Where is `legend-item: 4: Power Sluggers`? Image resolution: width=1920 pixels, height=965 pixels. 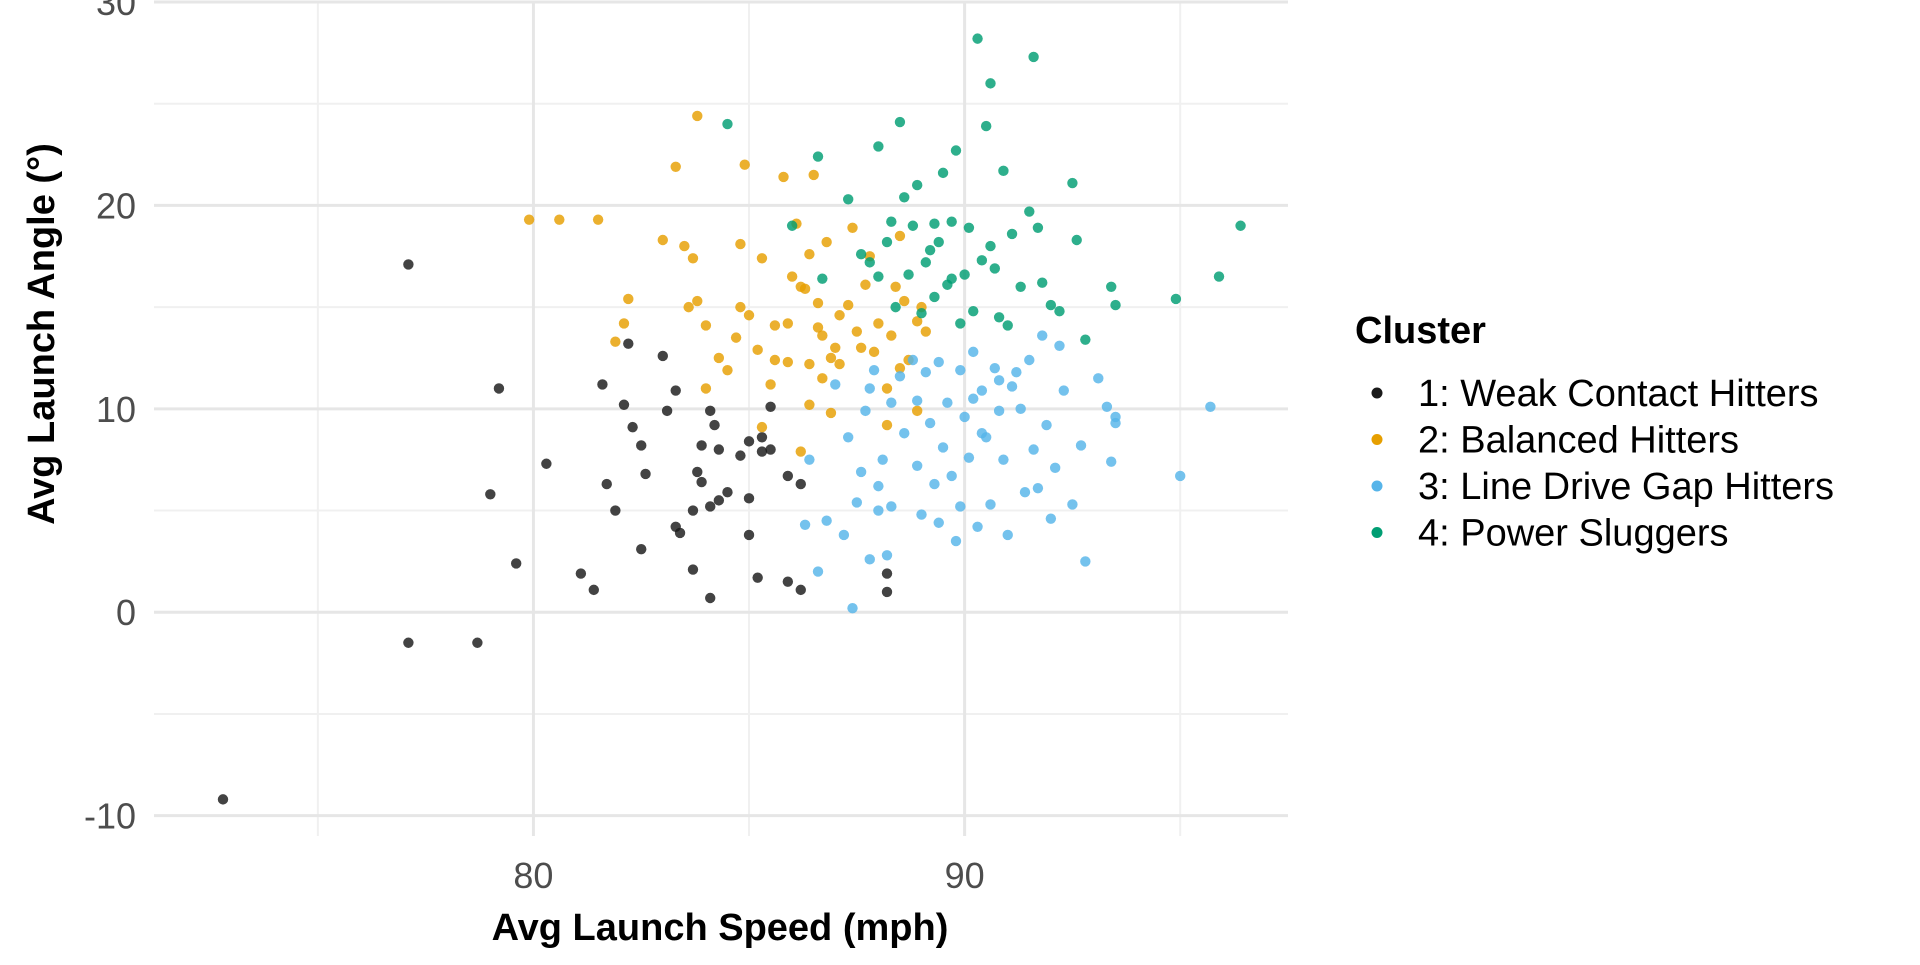 legend-item: 4: Power Sluggers is located at coordinates (1550, 534).